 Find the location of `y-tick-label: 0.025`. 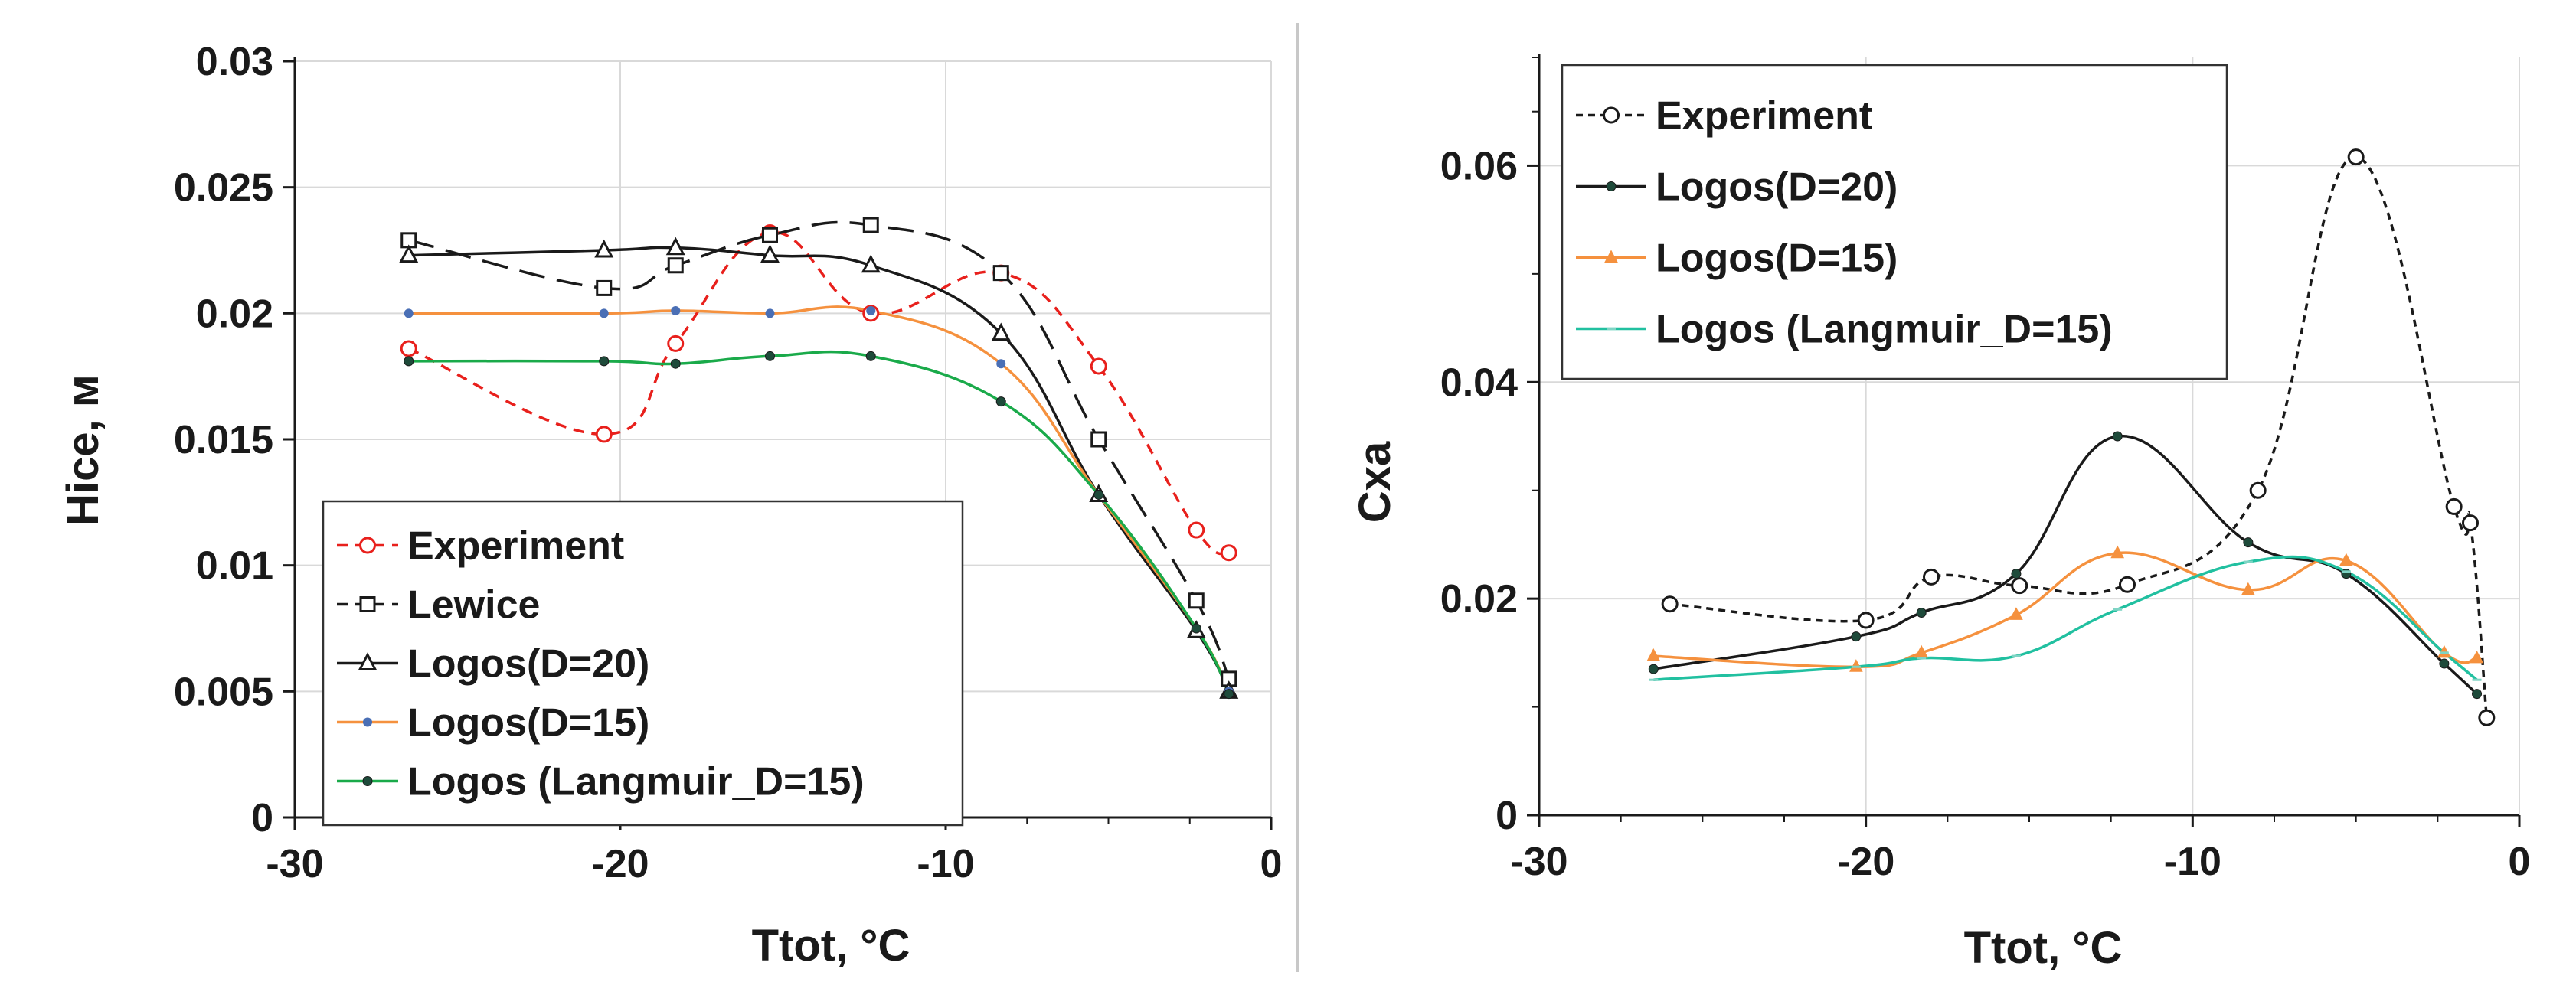

y-tick-label: 0.025 is located at coordinates (223, 188).